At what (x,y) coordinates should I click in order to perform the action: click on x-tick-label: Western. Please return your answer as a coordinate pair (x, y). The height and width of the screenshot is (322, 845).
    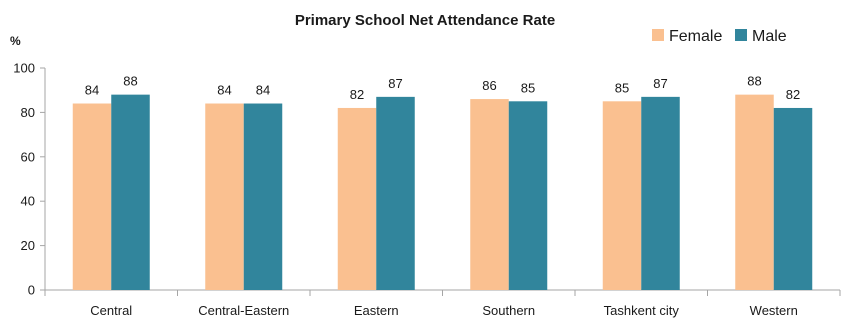
    Looking at the image, I should click on (774, 310).